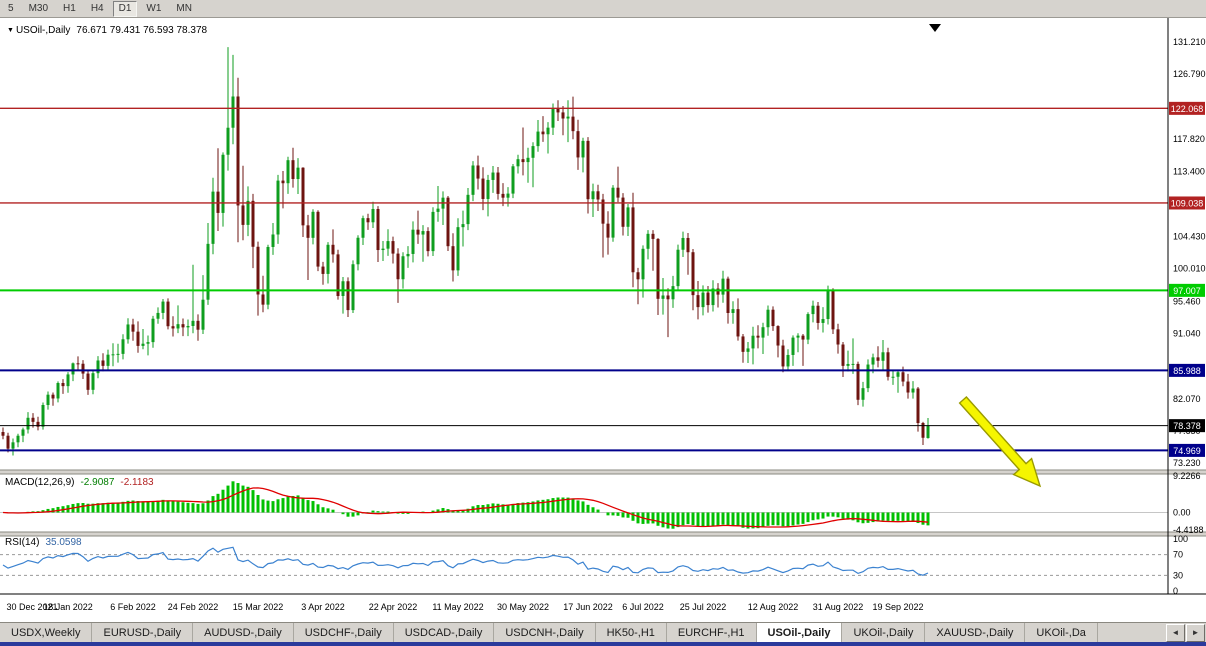 The image size is (1206, 646). I want to click on timeframe-button-mn: MN, so click(184, 8).